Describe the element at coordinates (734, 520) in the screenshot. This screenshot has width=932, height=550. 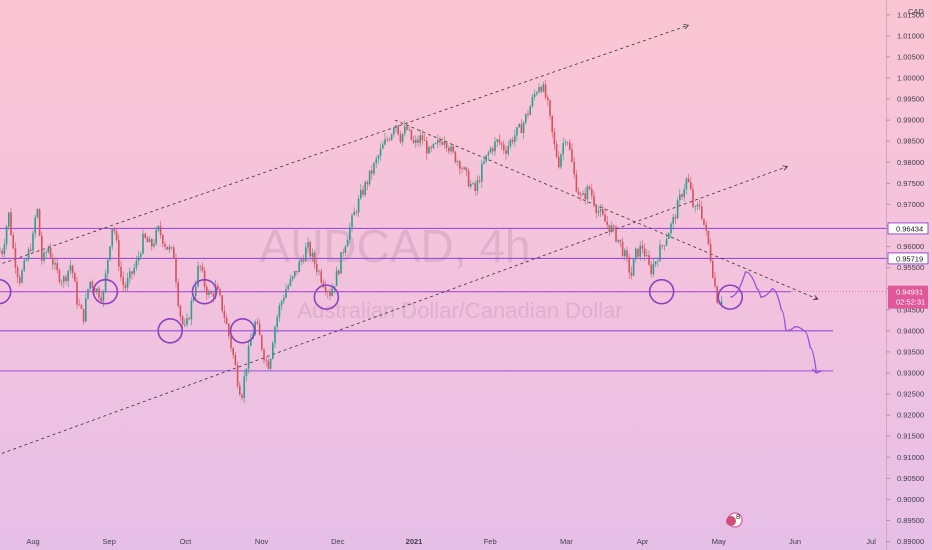
I see `event-marker: 8` at that location.